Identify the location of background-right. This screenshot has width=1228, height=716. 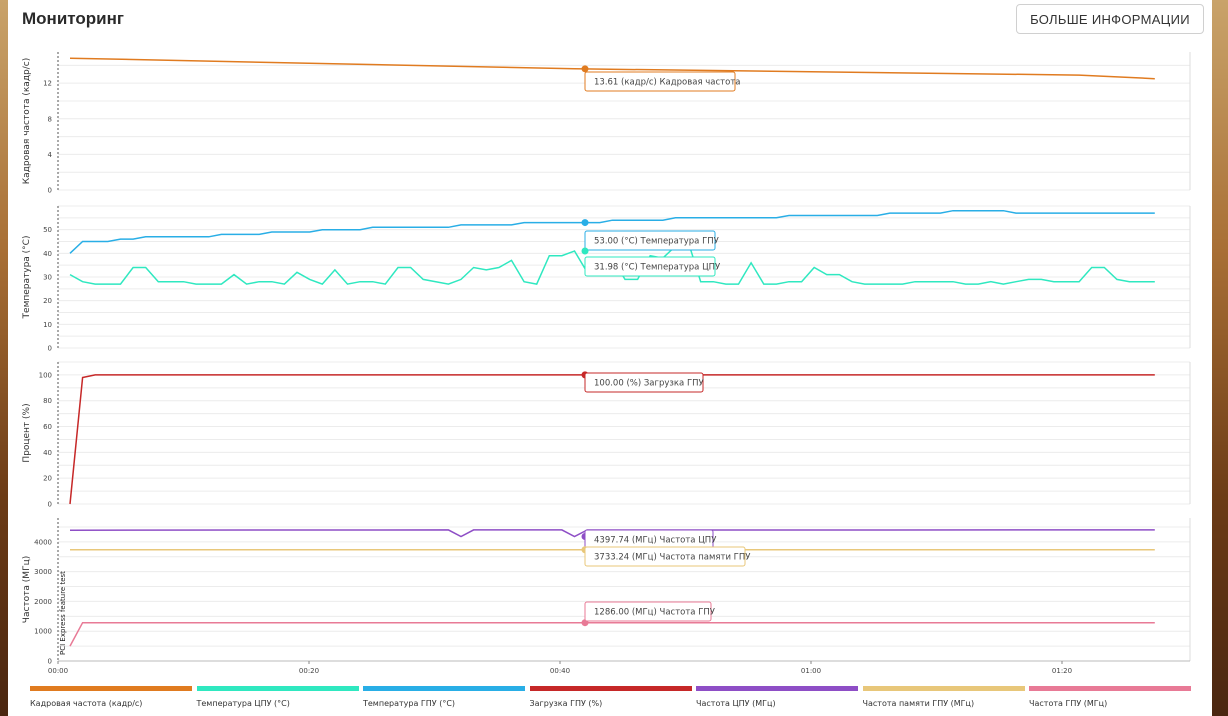
(1218, 358).